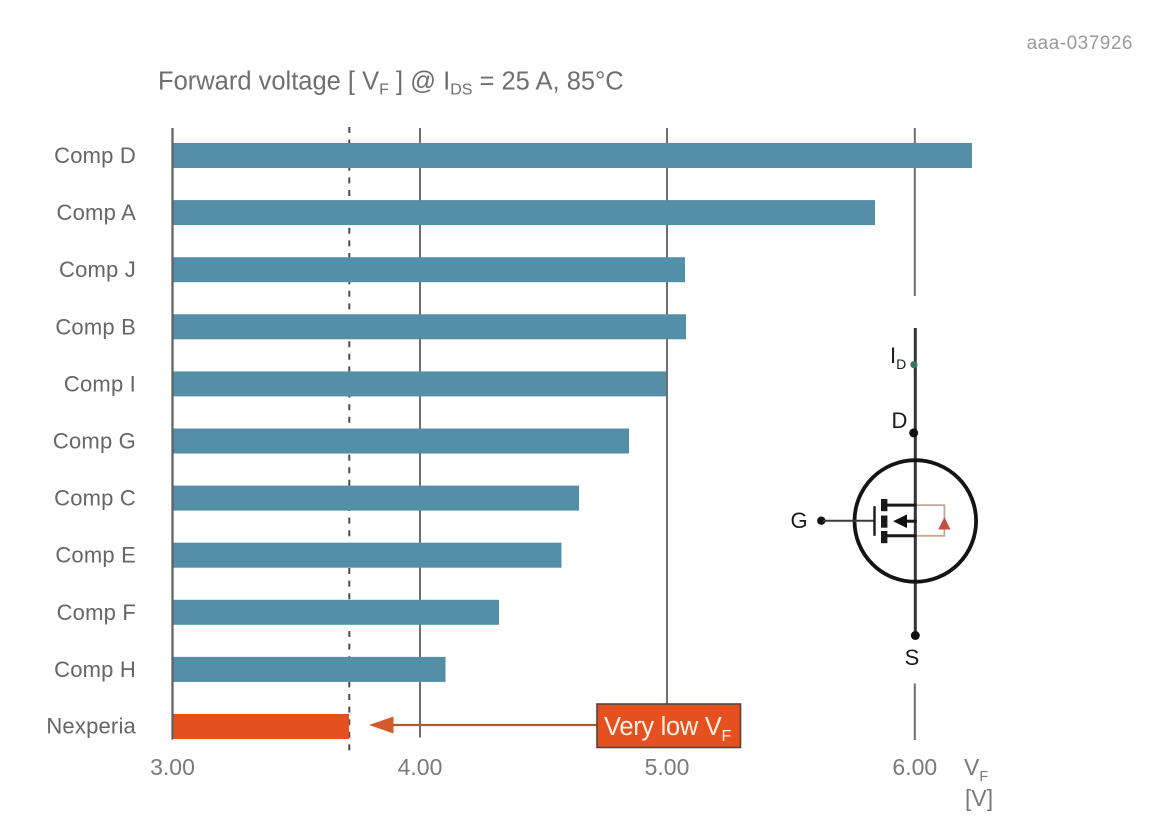  I want to click on svg-text: Comp A, so click(97, 212).